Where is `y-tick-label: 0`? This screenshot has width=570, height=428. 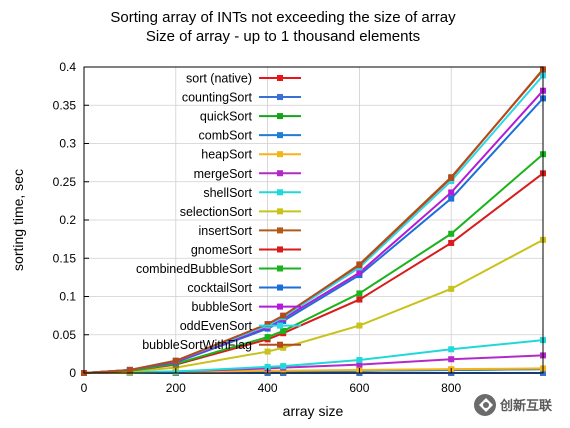 y-tick-label: 0 is located at coordinates (72, 373).